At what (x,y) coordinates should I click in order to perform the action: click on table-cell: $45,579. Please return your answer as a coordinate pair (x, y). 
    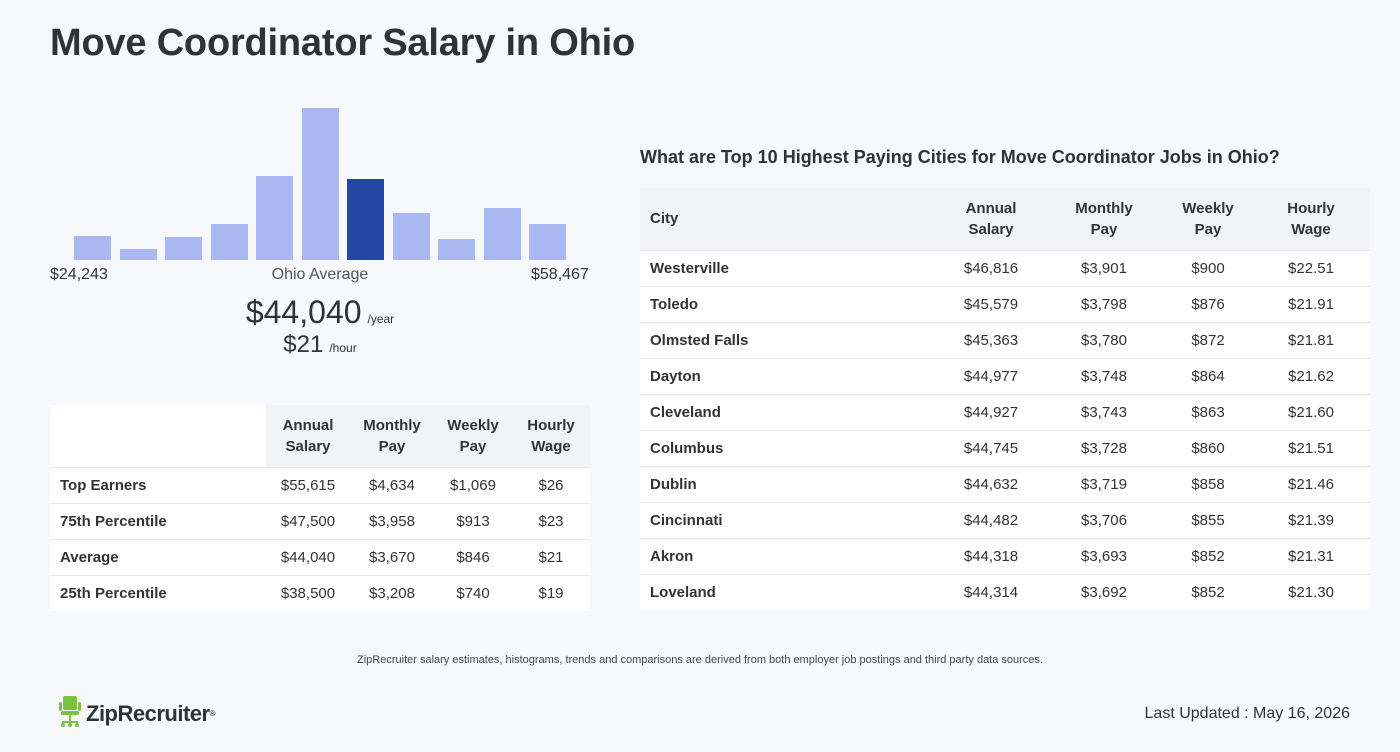
    Looking at the image, I should click on (991, 303).